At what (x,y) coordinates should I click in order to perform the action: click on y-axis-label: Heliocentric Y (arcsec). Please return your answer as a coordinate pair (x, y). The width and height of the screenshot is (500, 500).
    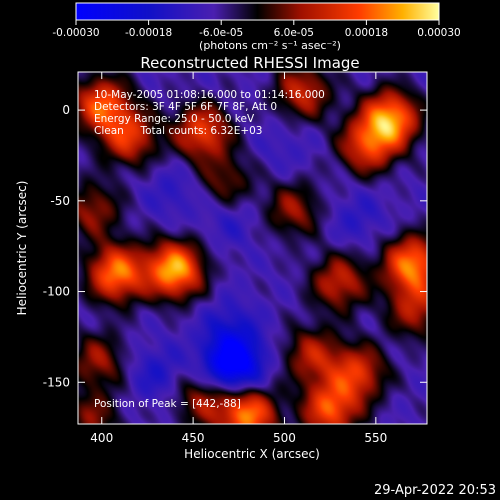
    Looking at the image, I should click on (22, 248).